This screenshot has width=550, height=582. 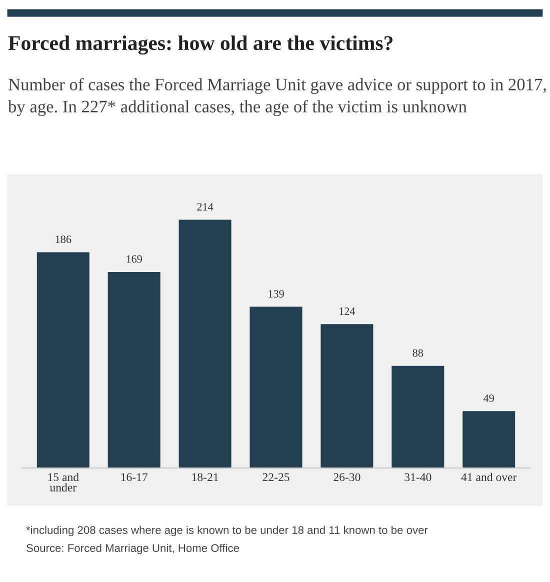 What do you see at coordinates (277, 97) in the screenshot?
I see `chart-subtitle: Number of cases the Forced Marriage Unit gave advice or support to in 2017, by age. In 227* additional cases, the age of the victim is unknown` at bounding box center [277, 97].